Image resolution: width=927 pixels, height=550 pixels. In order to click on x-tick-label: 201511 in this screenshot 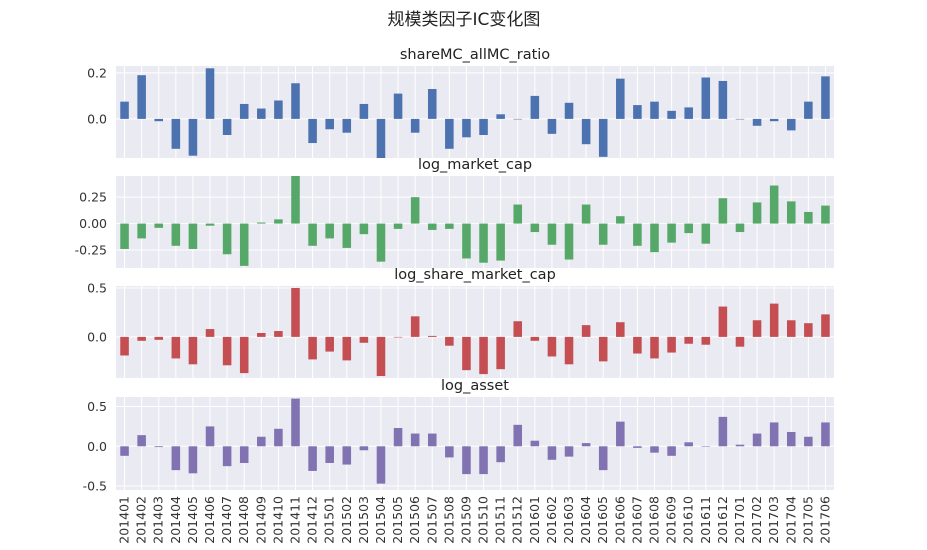, I will do `click(500, 520)`.